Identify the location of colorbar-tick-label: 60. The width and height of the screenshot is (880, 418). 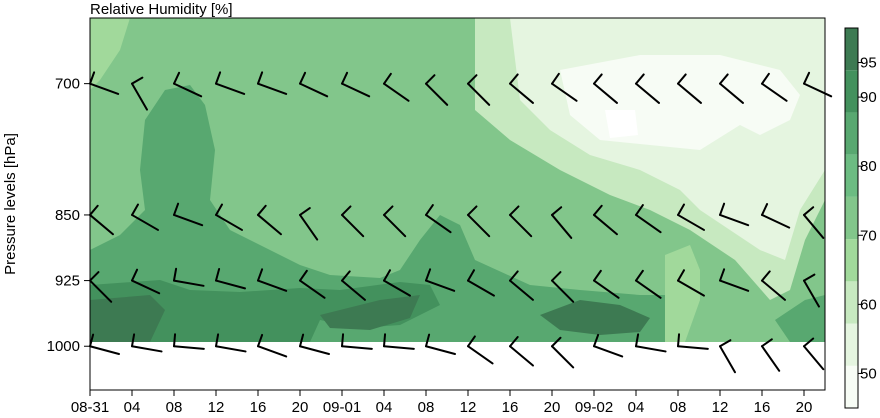
(868, 304).